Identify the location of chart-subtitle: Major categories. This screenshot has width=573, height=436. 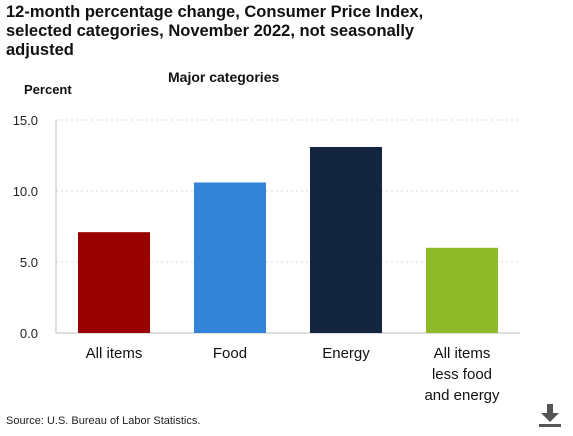
(224, 77).